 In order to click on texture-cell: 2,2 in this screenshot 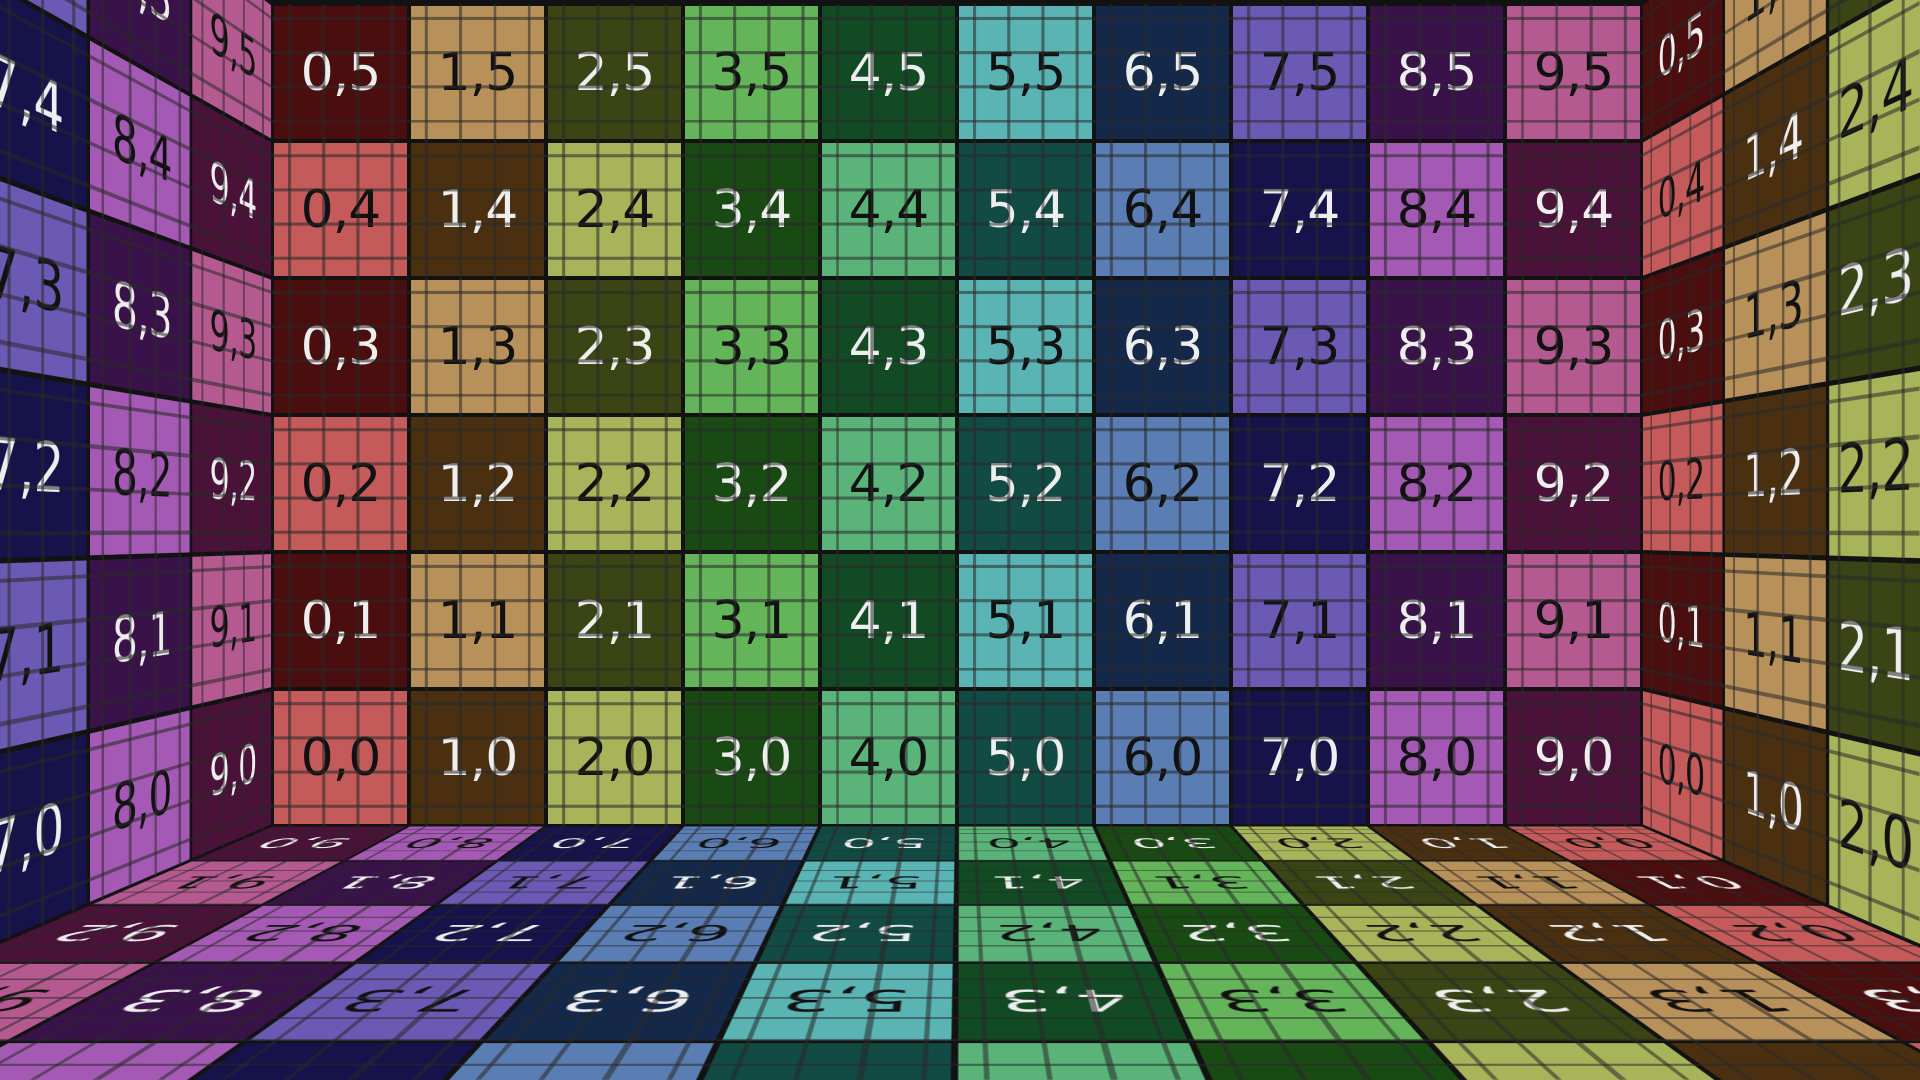, I will do `click(614, 483)`.